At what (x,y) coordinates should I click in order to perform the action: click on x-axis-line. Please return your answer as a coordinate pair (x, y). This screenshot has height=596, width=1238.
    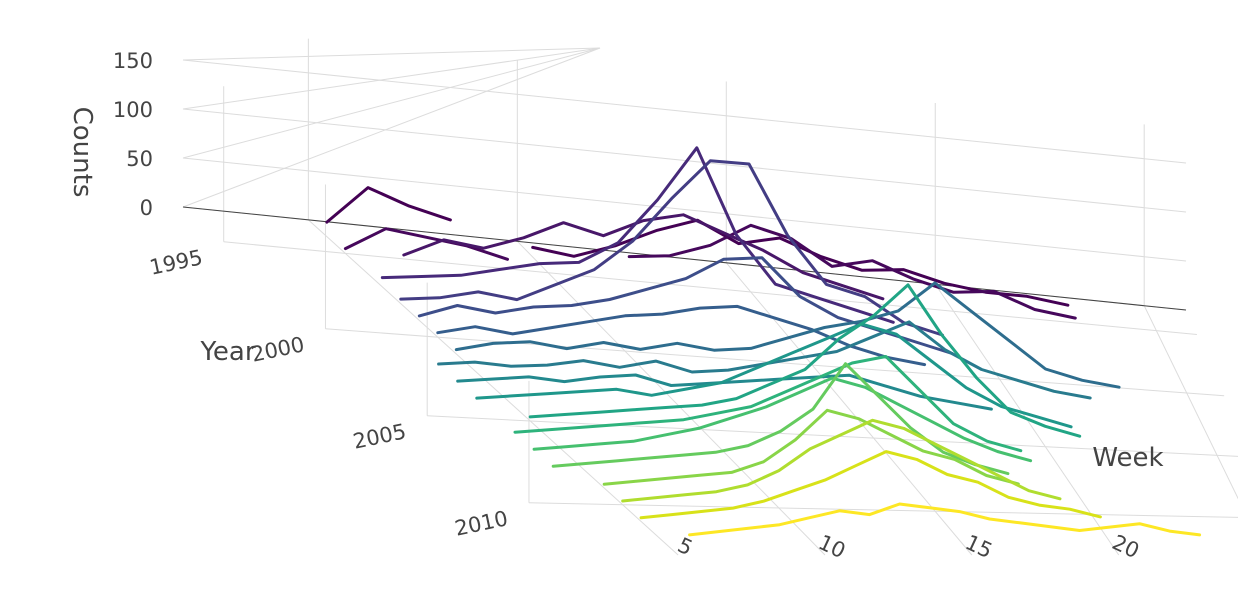
    Looking at the image, I should click on (684, 258).